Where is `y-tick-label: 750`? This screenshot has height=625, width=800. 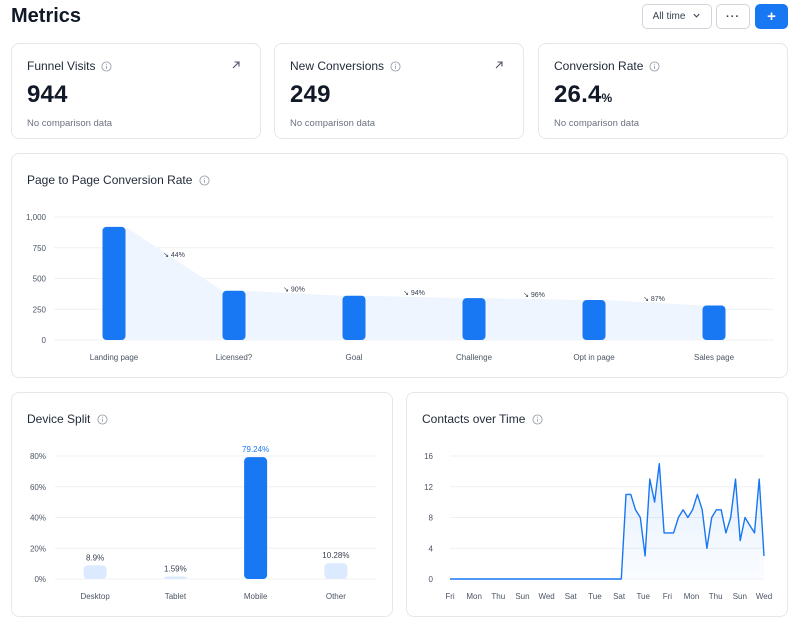 y-tick-label: 750 is located at coordinates (40, 248).